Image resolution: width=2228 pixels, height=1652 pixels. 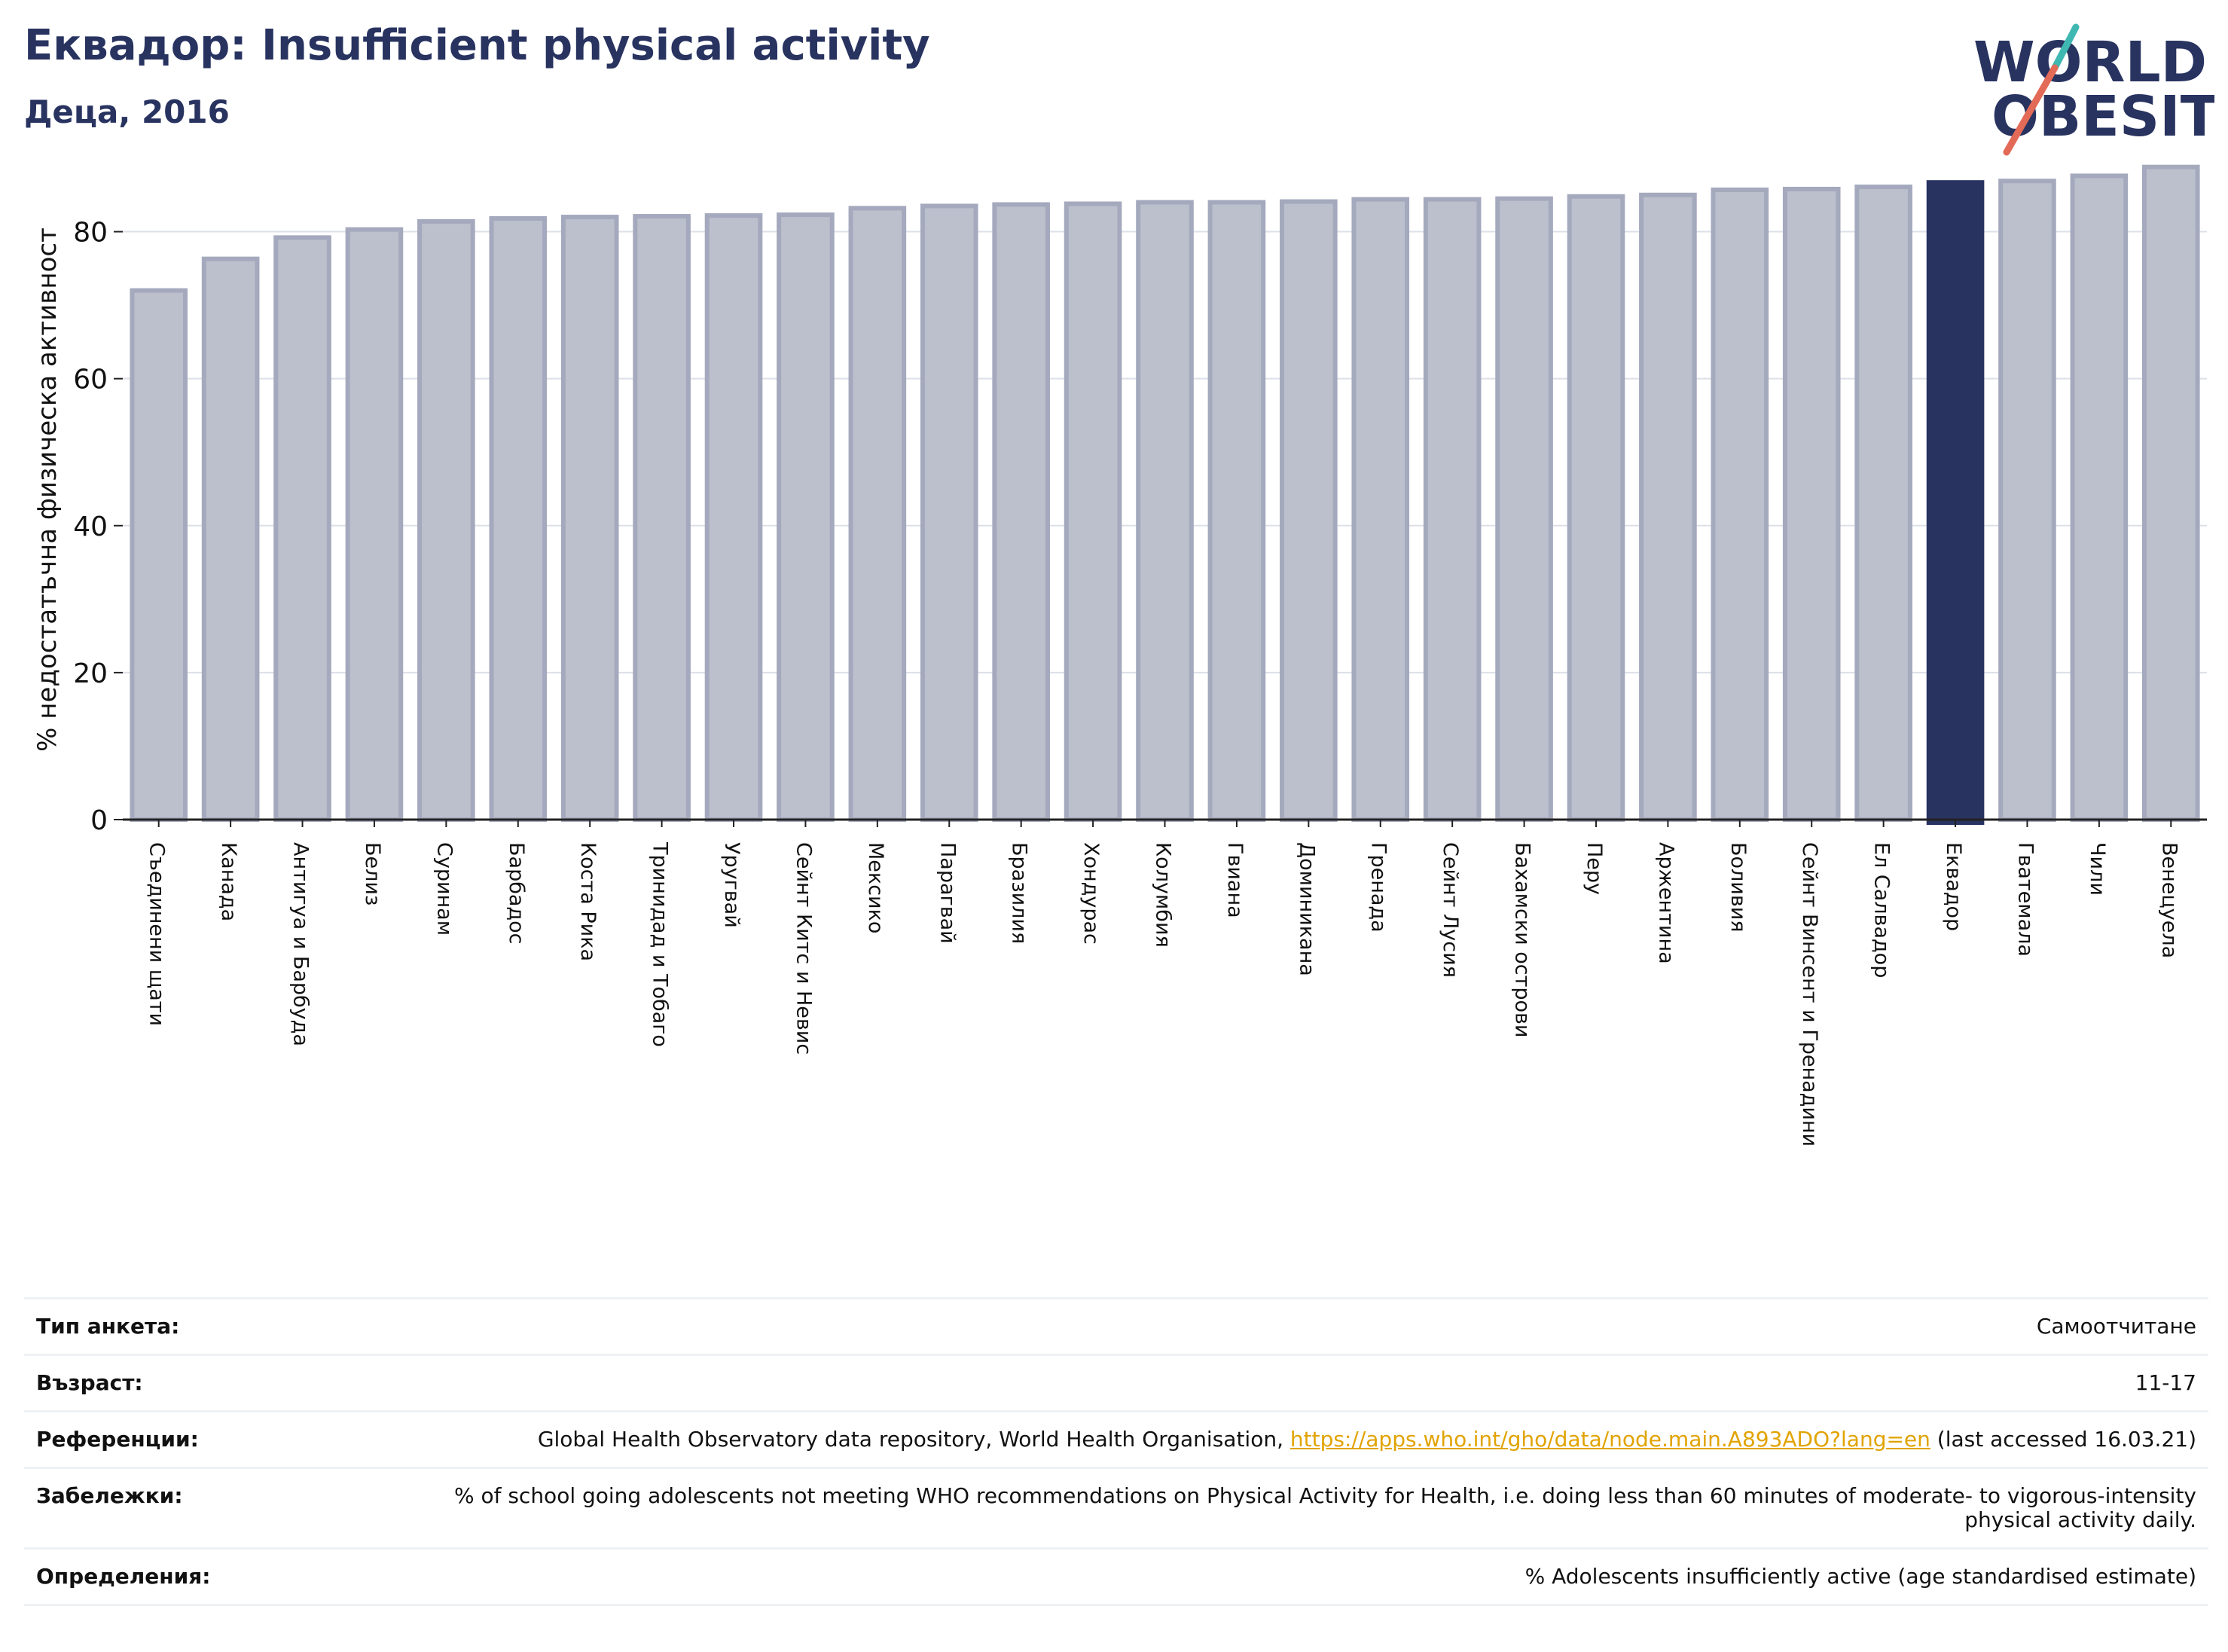 What do you see at coordinates (47, 489) in the screenshot?
I see `y-axis-label: % недостатъчна физическа активност` at bounding box center [47, 489].